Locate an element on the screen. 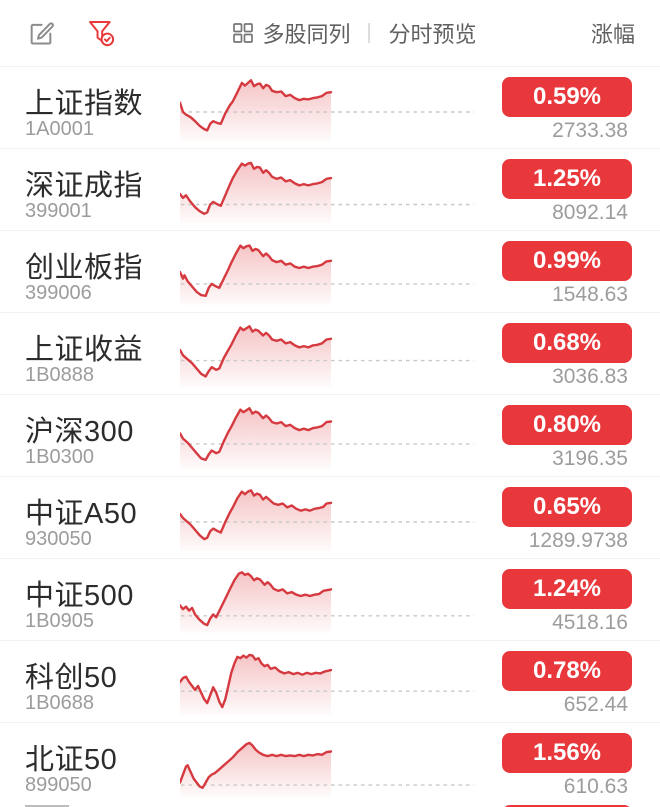  index-row: 沪深300 1B0300 0.80% 3196.35 is located at coordinates (330, 436).